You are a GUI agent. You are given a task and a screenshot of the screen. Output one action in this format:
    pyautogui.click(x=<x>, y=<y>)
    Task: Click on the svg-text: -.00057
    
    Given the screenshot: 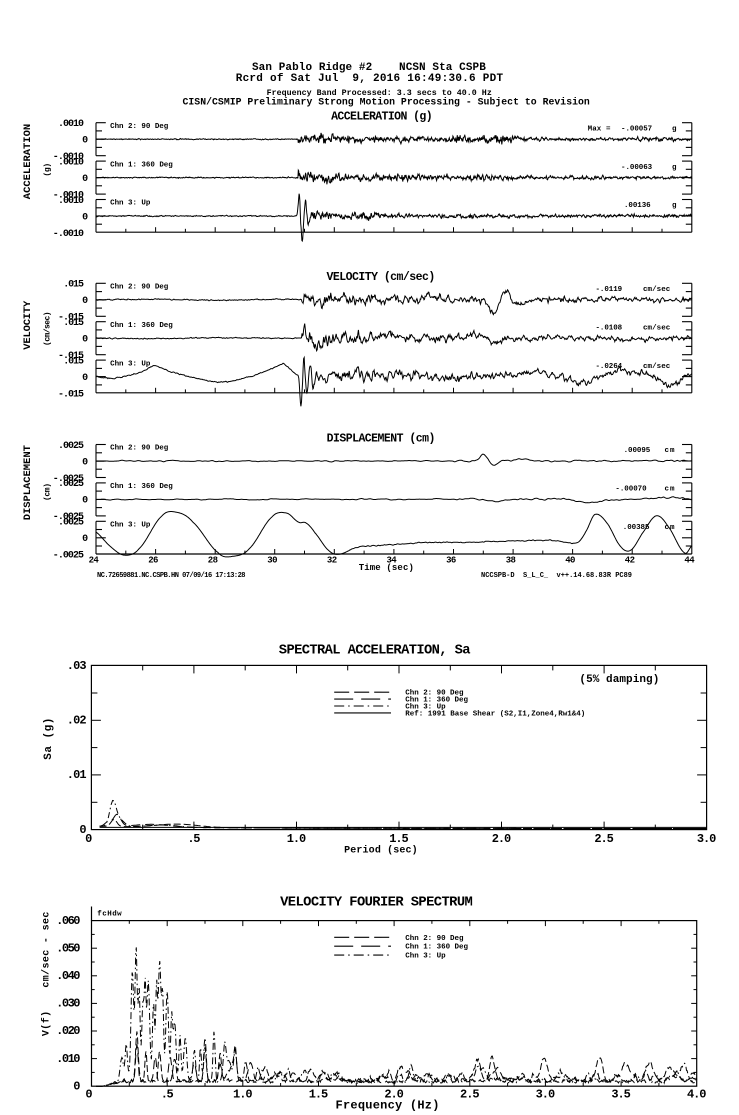 What is the action you would take?
    pyautogui.click(x=636, y=129)
    